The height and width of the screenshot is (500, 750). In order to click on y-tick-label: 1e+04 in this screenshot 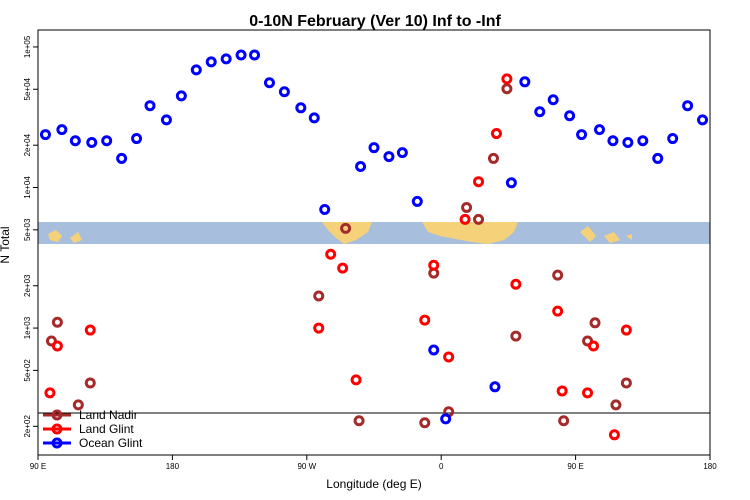, I will do `click(27, 187)`.